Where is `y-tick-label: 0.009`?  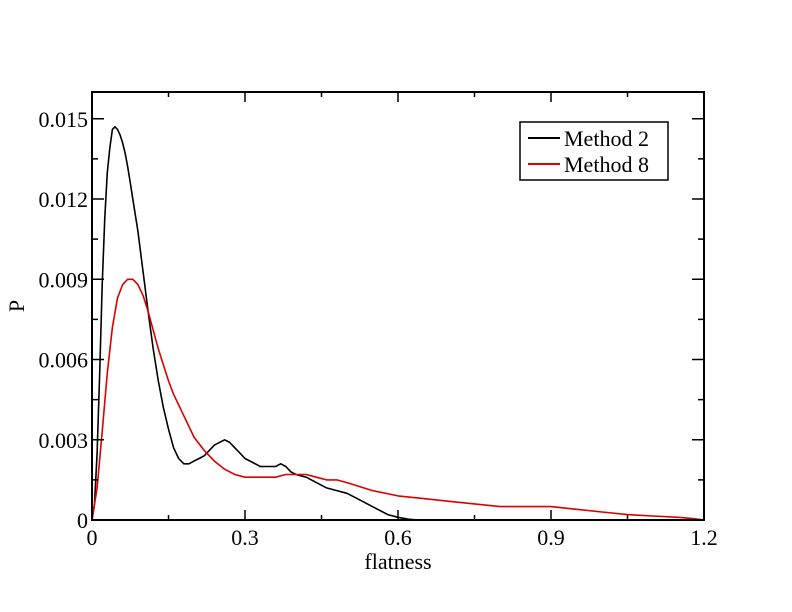
y-tick-label: 0.009 is located at coordinates (64, 279).